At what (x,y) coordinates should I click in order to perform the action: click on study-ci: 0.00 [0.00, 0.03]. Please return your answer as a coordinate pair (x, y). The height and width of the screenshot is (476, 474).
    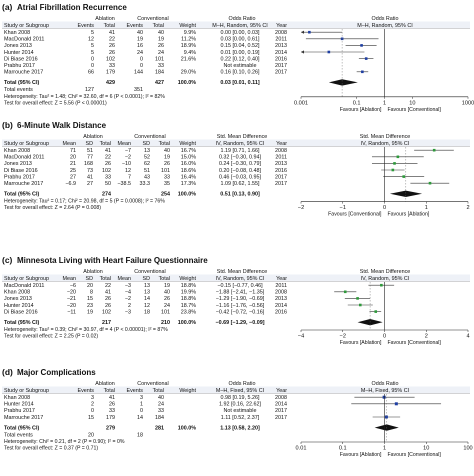
    Looking at the image, I should click on (240, 33).